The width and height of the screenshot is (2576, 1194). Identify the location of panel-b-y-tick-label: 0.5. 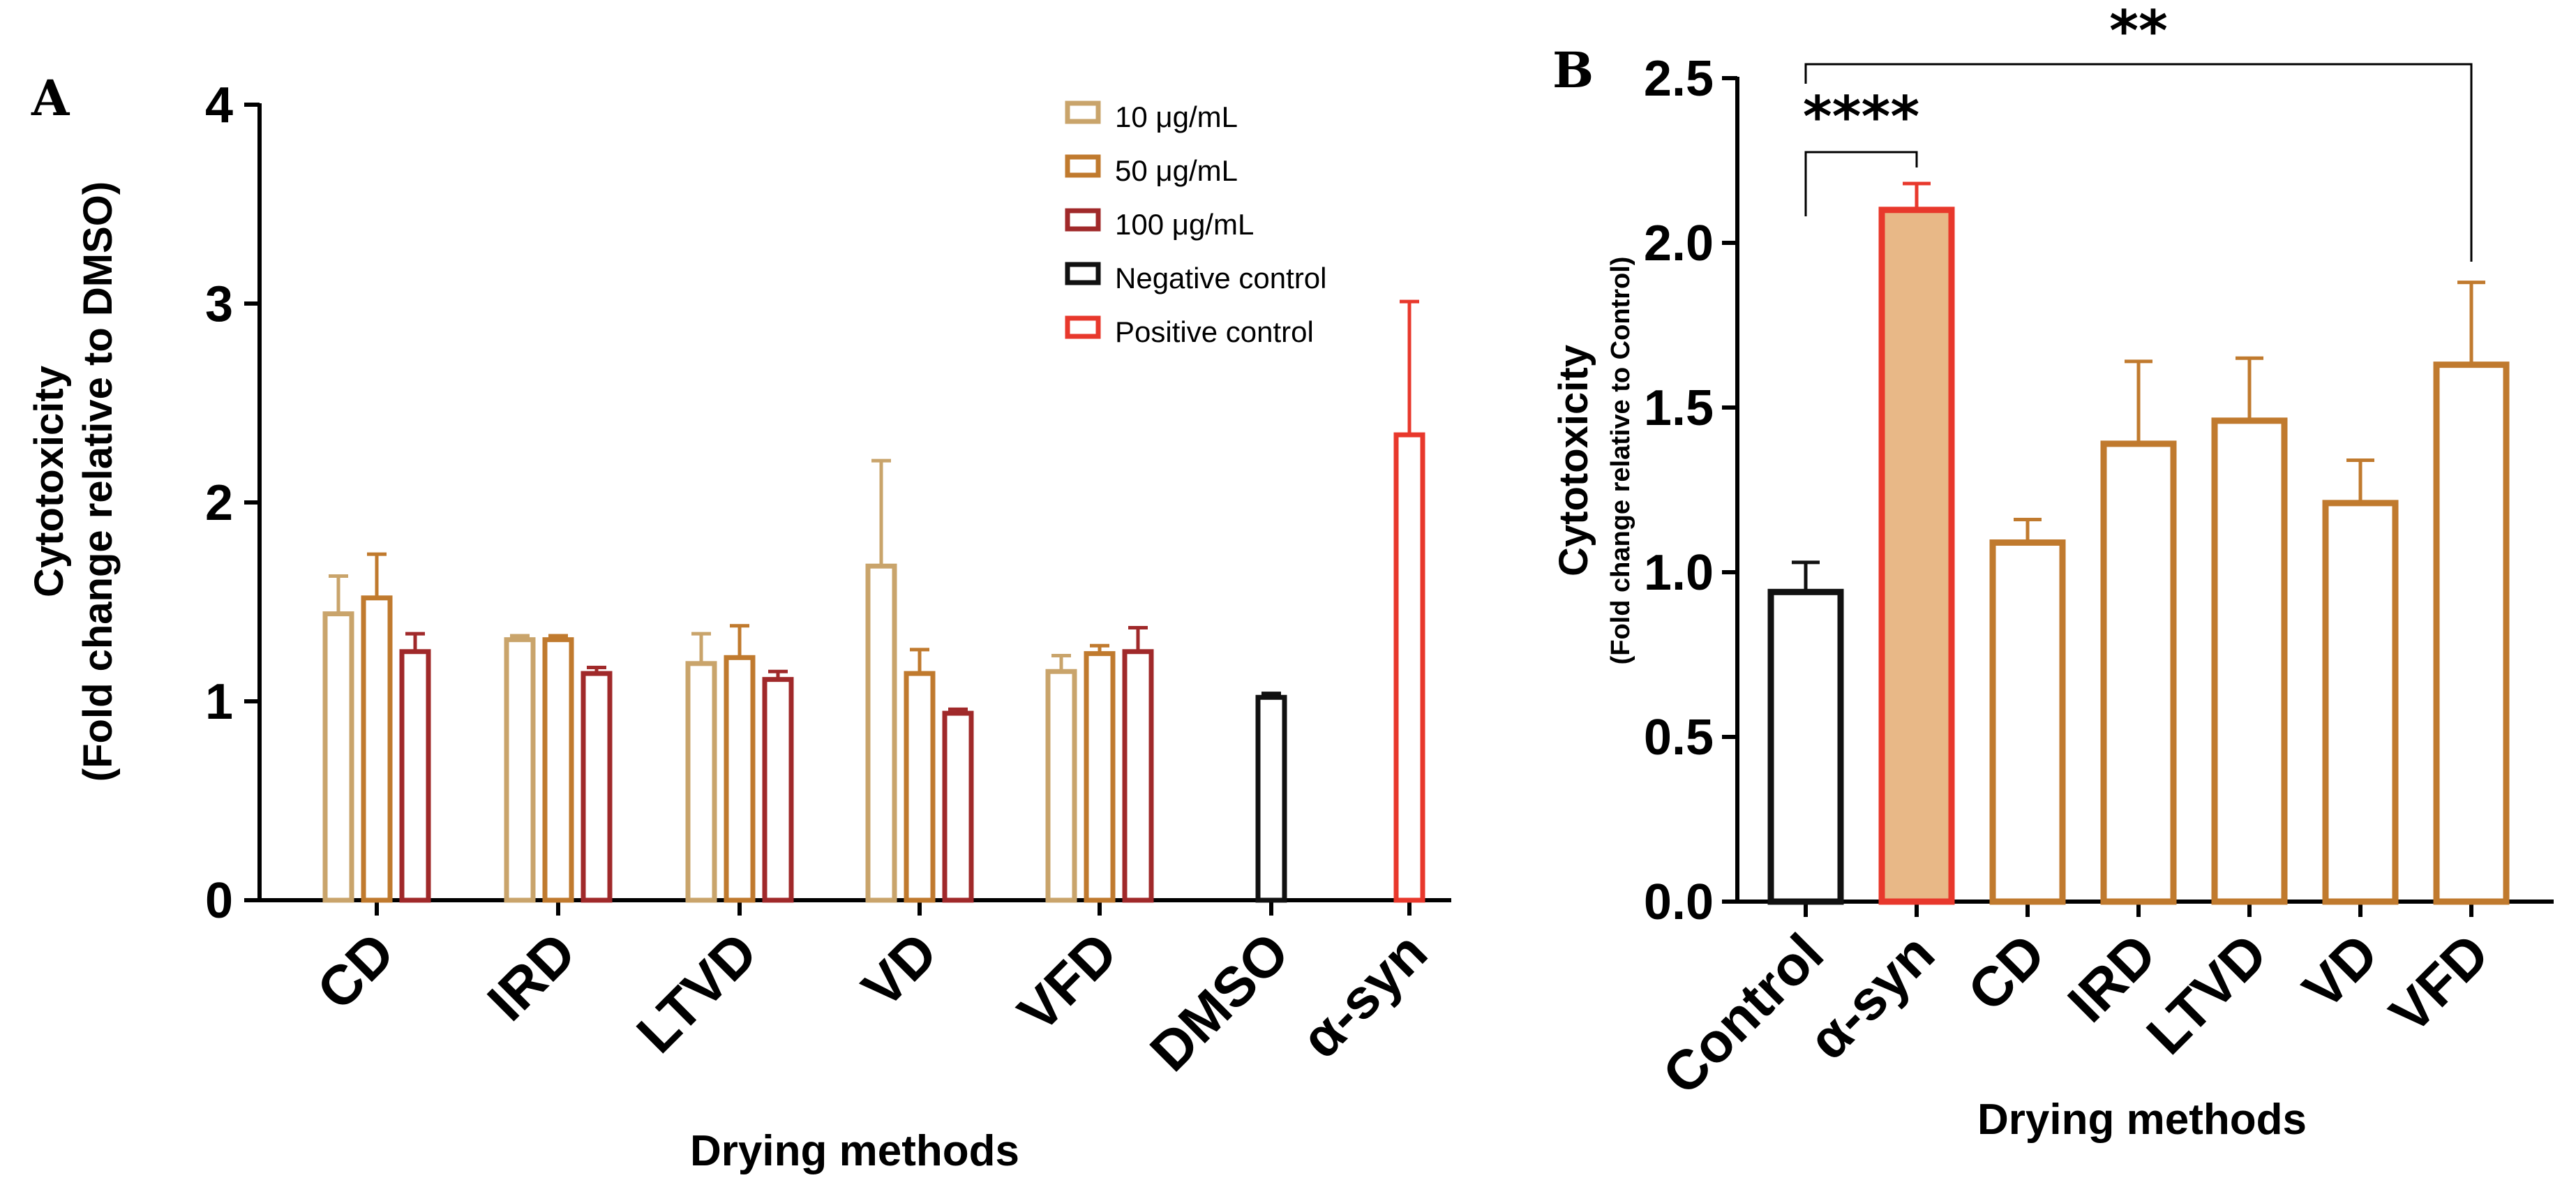
(1679, 738).